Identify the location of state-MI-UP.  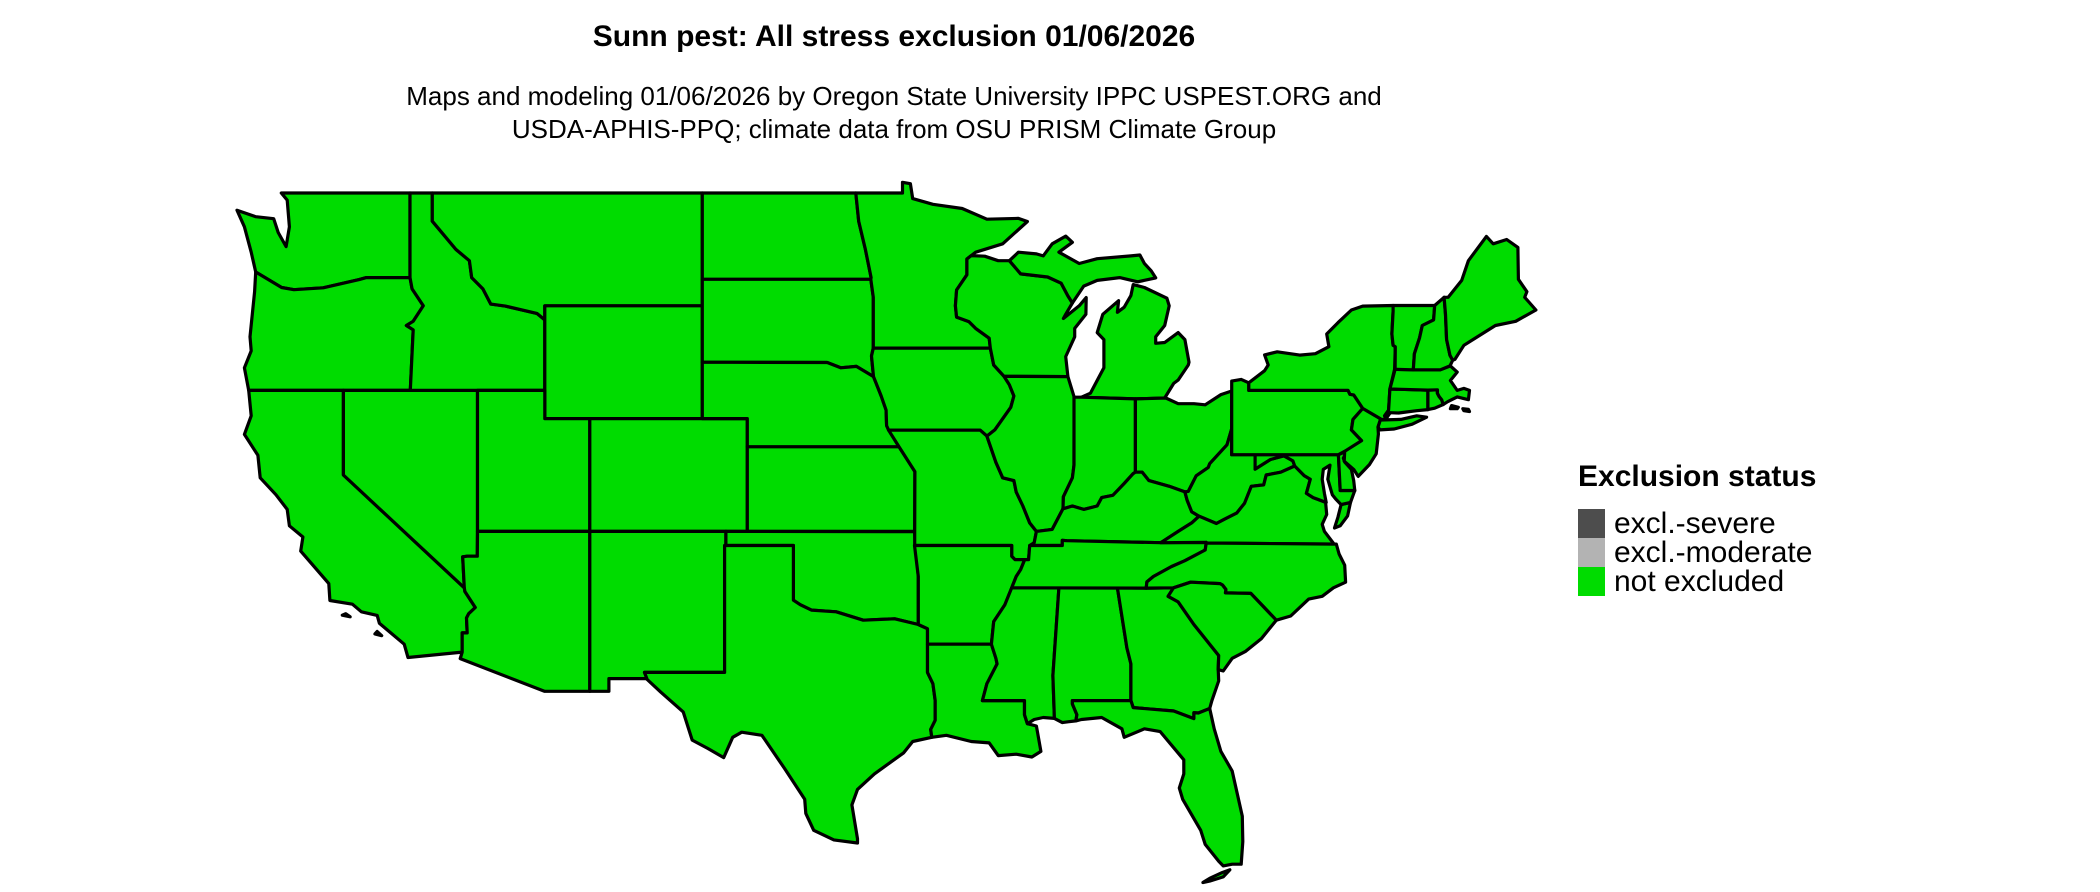
(1082, 269).